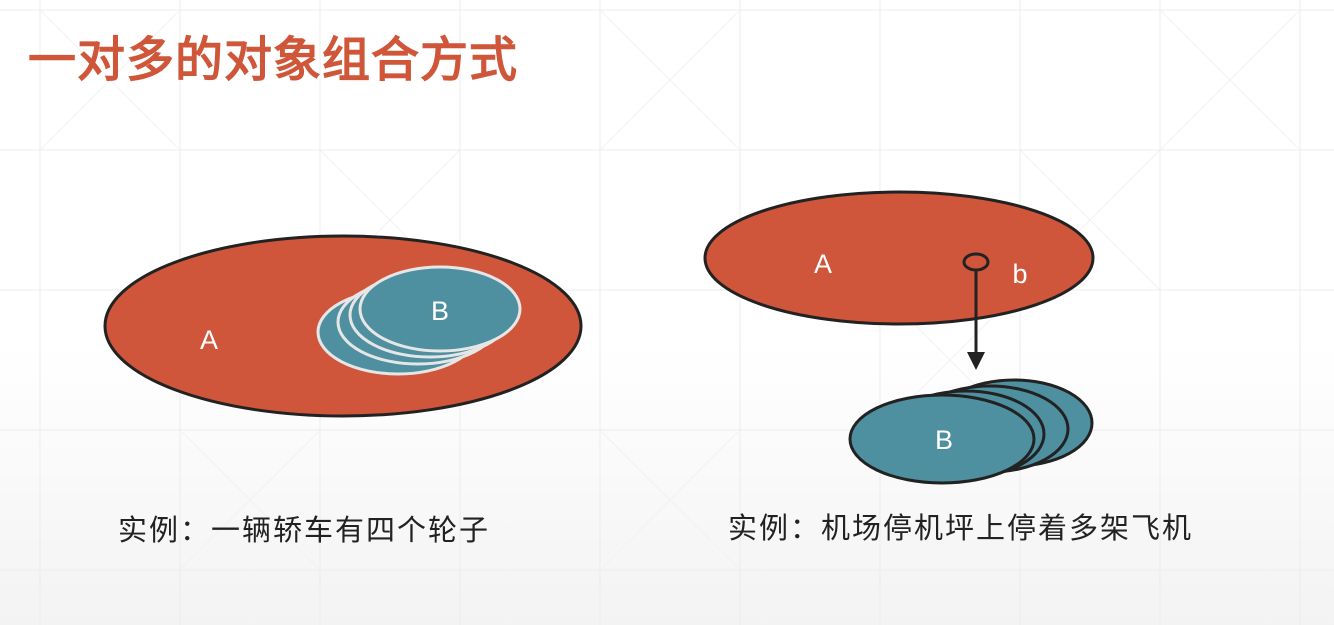  I want to click on slide-title: 一对多的对象组合方式, so click(273, 60).